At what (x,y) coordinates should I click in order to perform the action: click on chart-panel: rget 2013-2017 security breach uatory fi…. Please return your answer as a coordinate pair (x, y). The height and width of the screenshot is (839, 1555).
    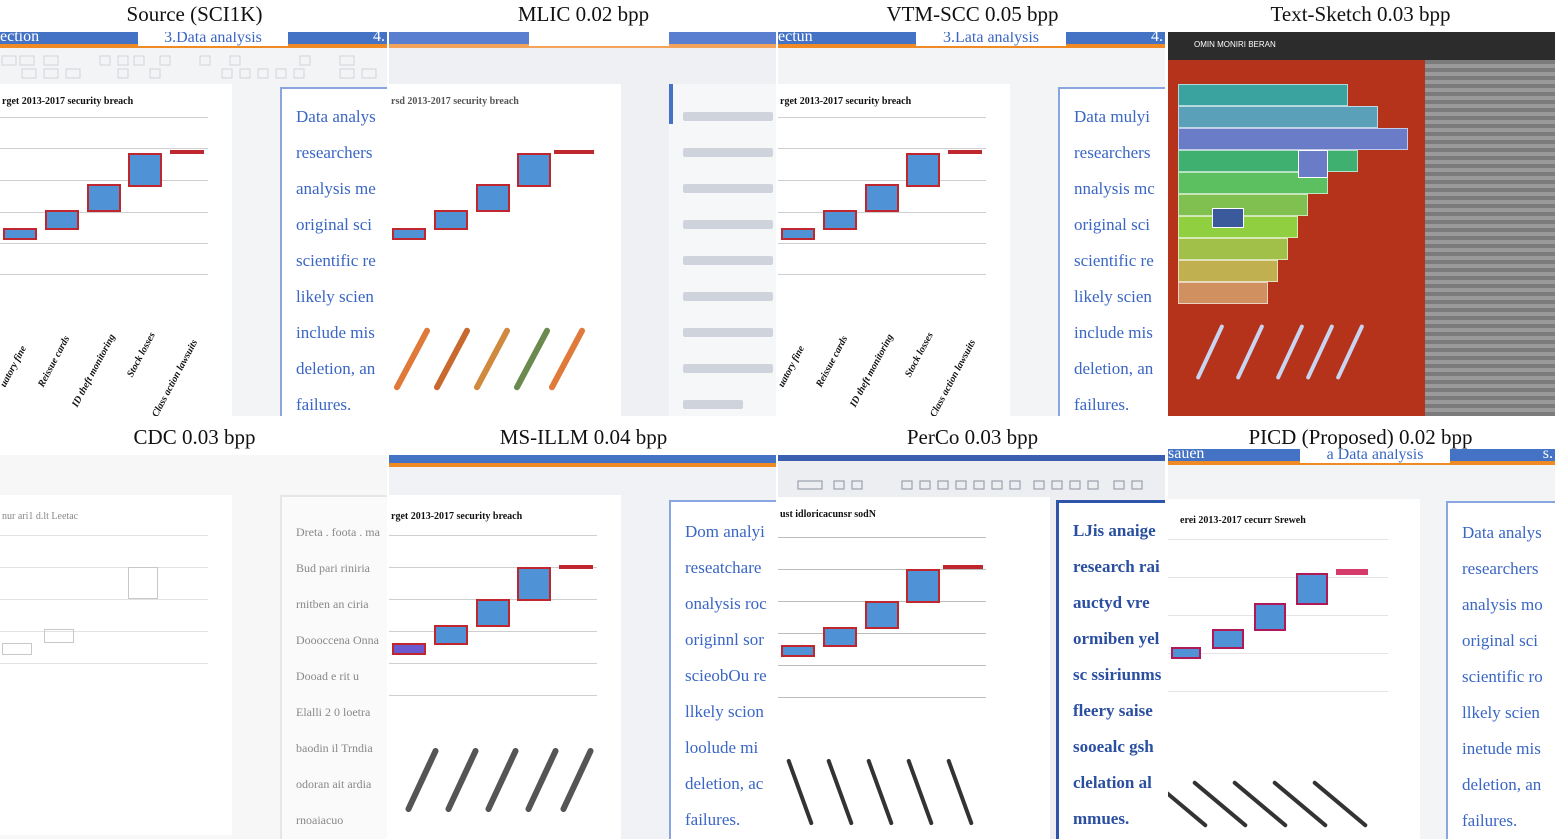
    Looking at the image, I should click on (116, 250).